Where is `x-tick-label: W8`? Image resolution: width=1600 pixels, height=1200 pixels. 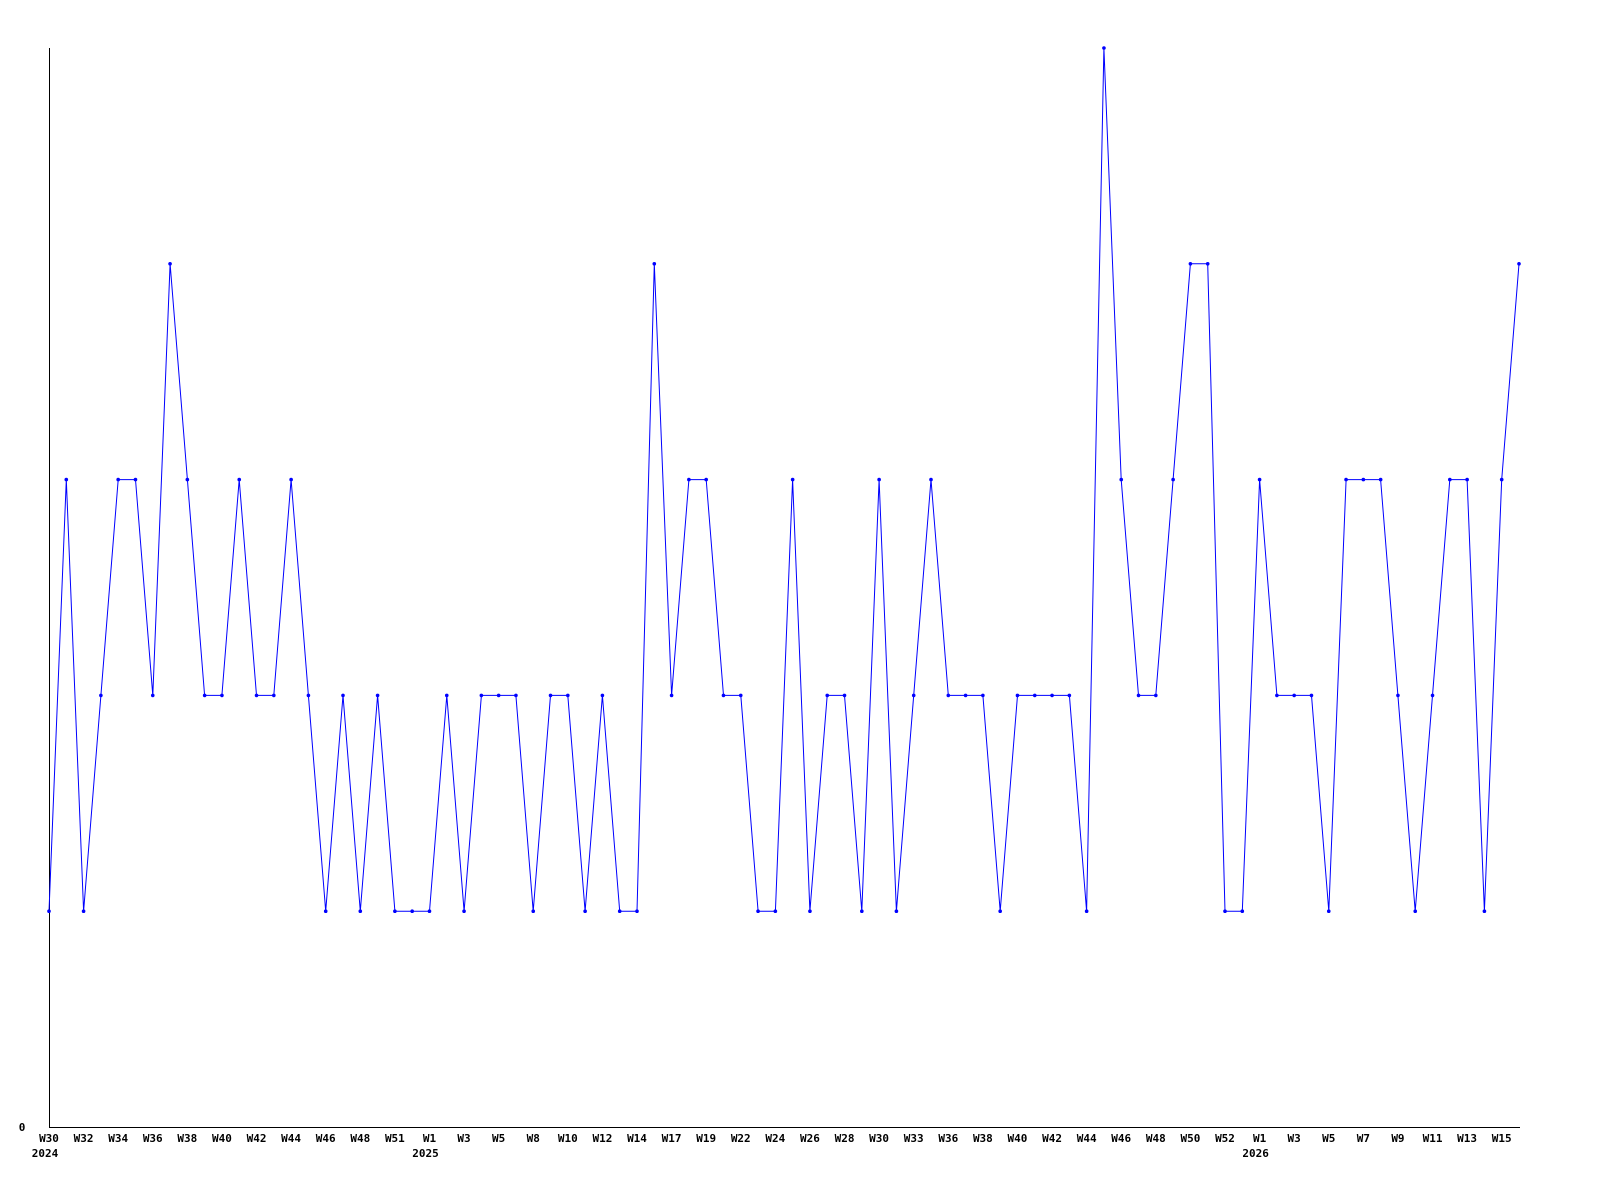 x-tick-label: W8 is located at coordinates (533, 1138).